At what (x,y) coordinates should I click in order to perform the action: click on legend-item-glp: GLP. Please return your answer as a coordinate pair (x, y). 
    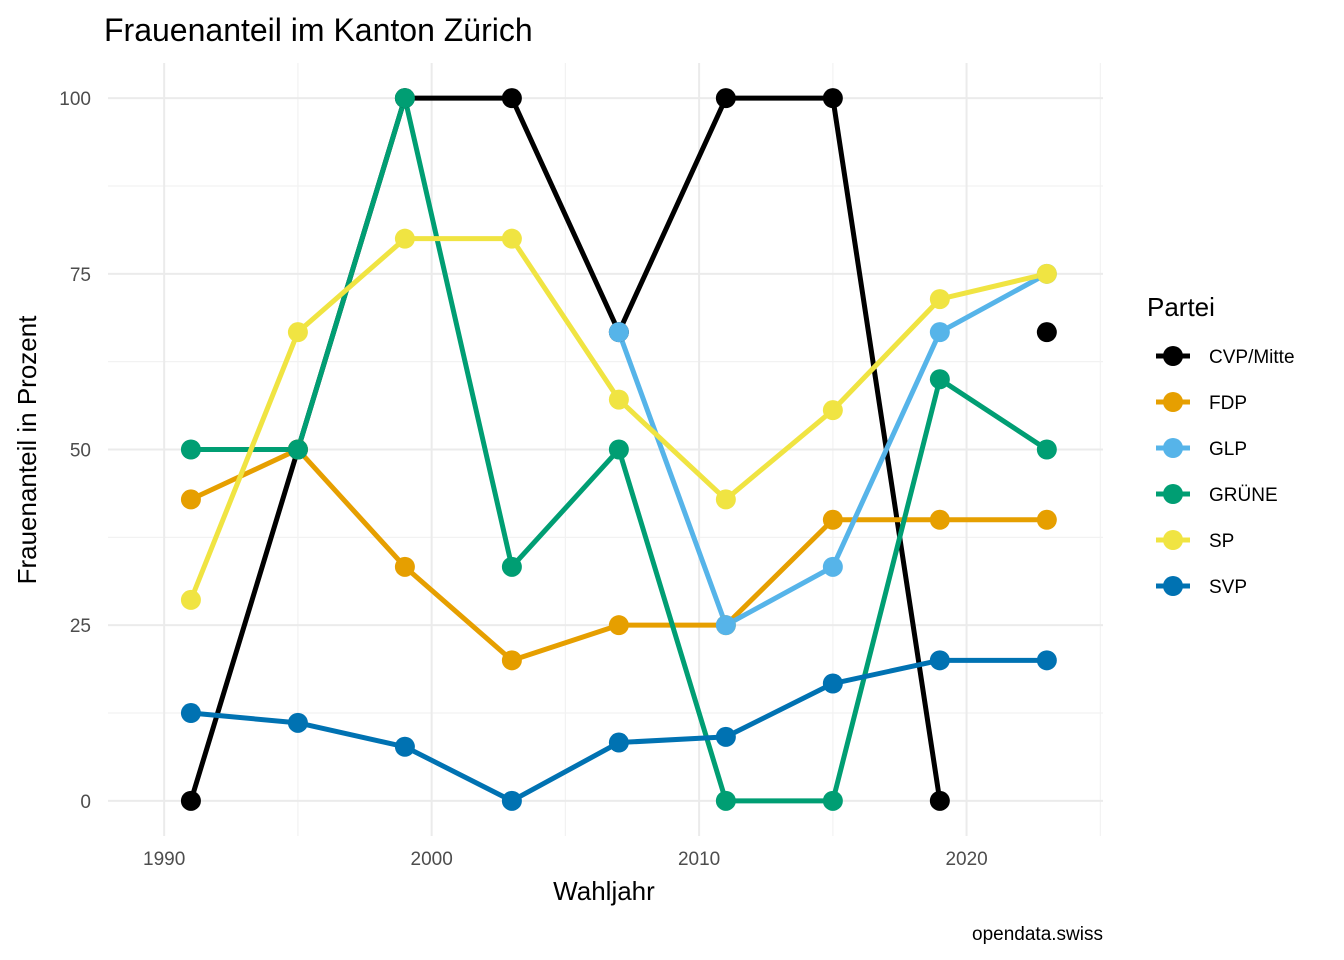
    Looking at the image, I should click on (1201, 449).